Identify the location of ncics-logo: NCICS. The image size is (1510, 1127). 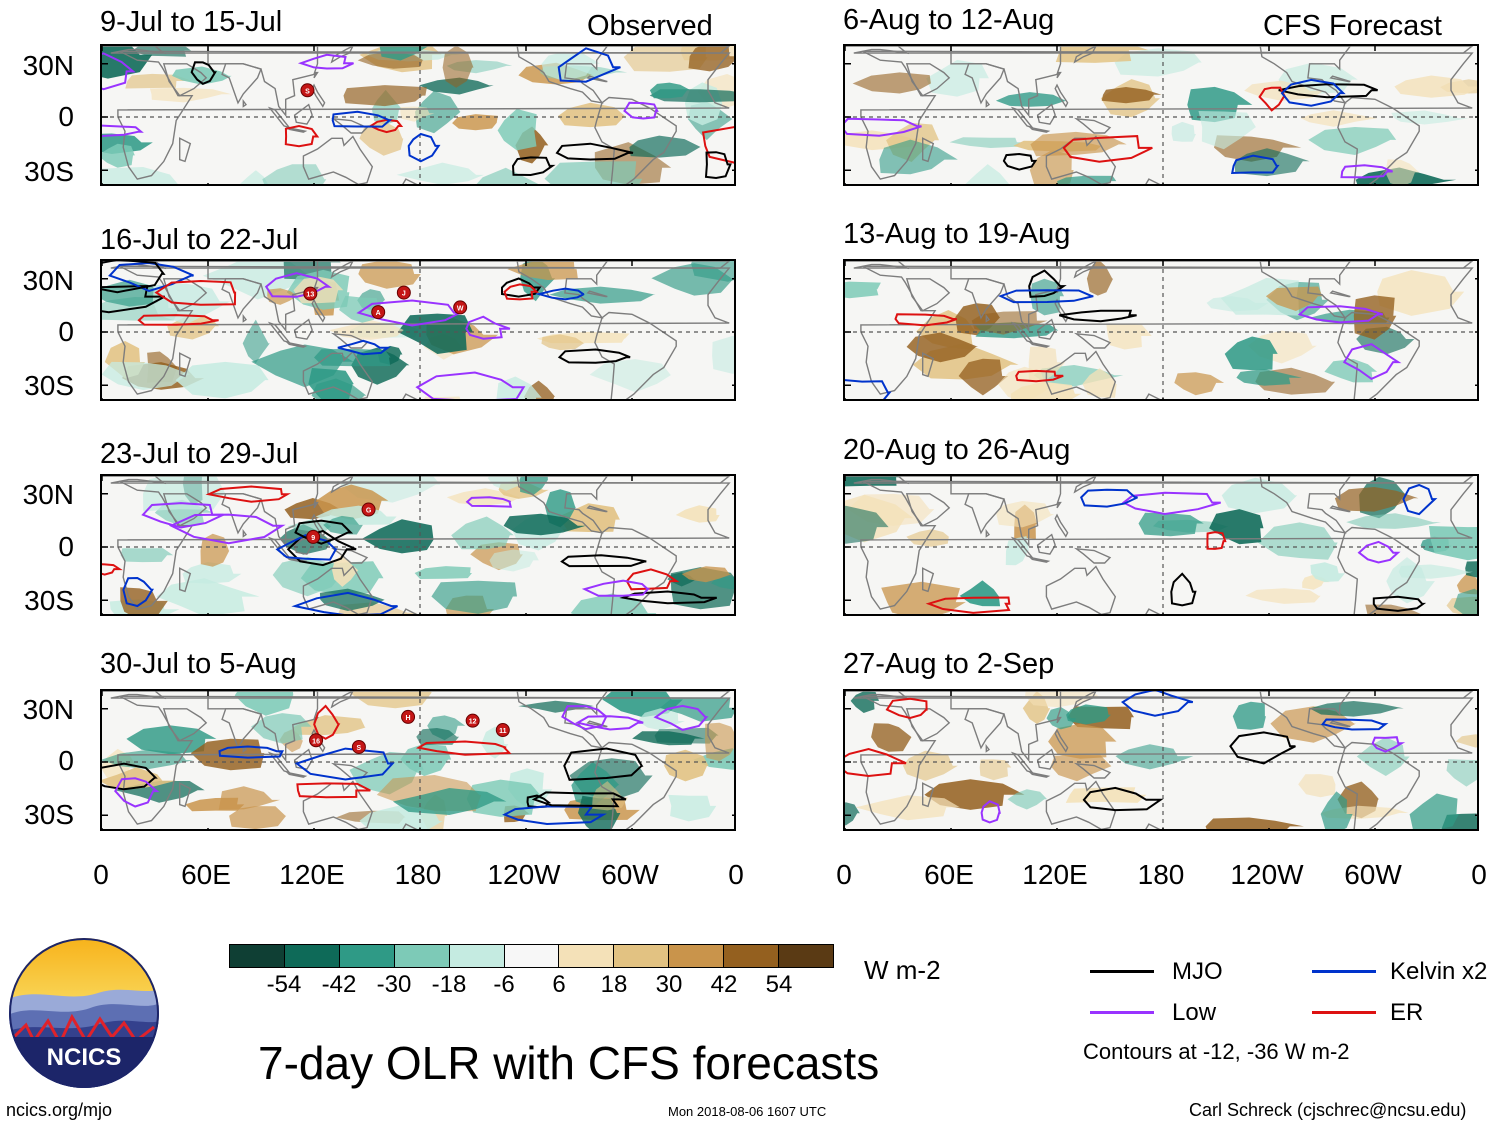
(84, 1013).